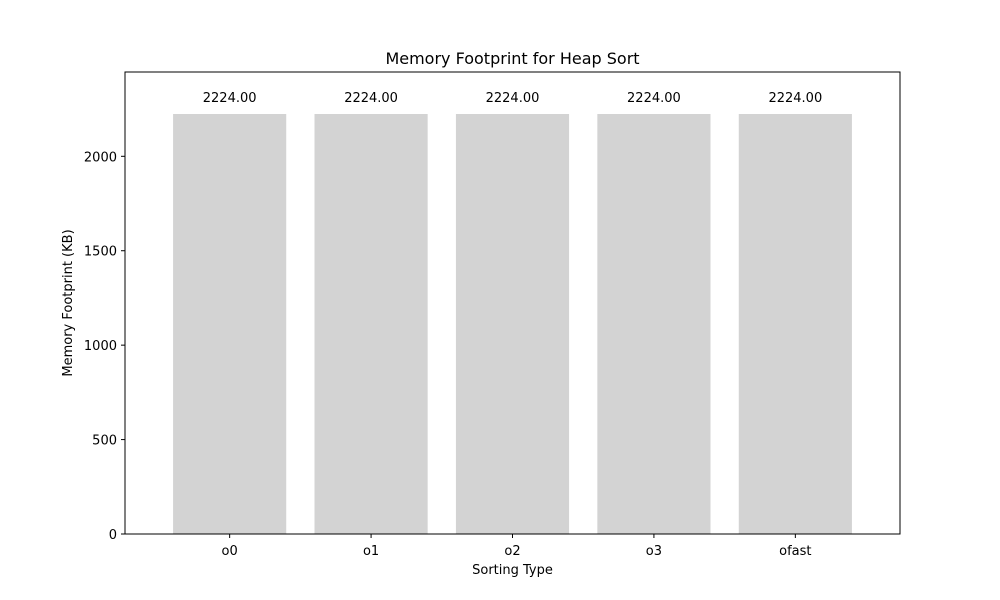 This screenshot has height=600, width=1000. I want to click on bar-o1, so click(371, 324).